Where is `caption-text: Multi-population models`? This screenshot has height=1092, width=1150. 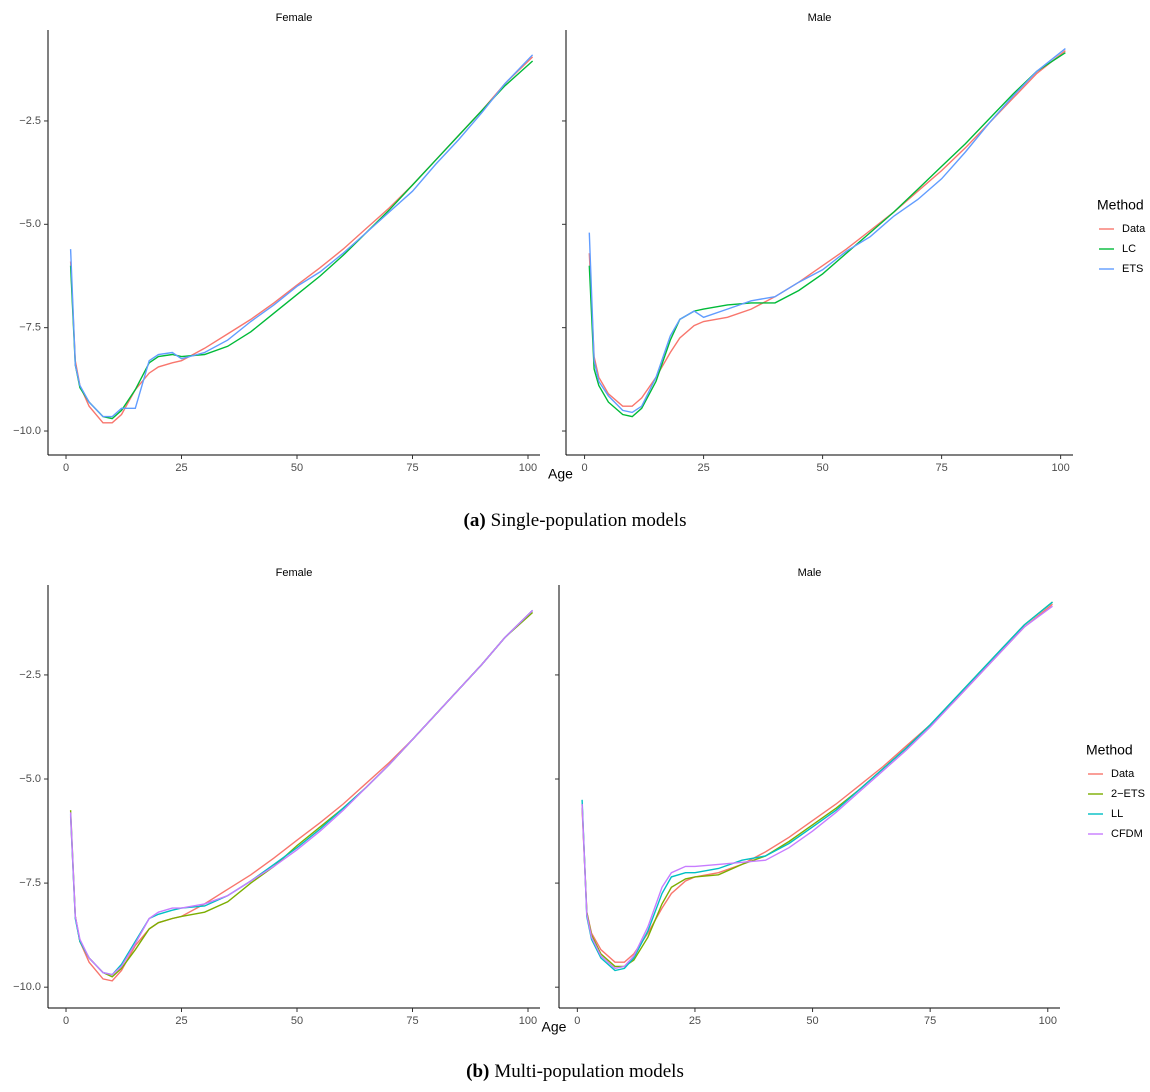
caption-text: Multi-population models is located at coordinates (588, 1071).